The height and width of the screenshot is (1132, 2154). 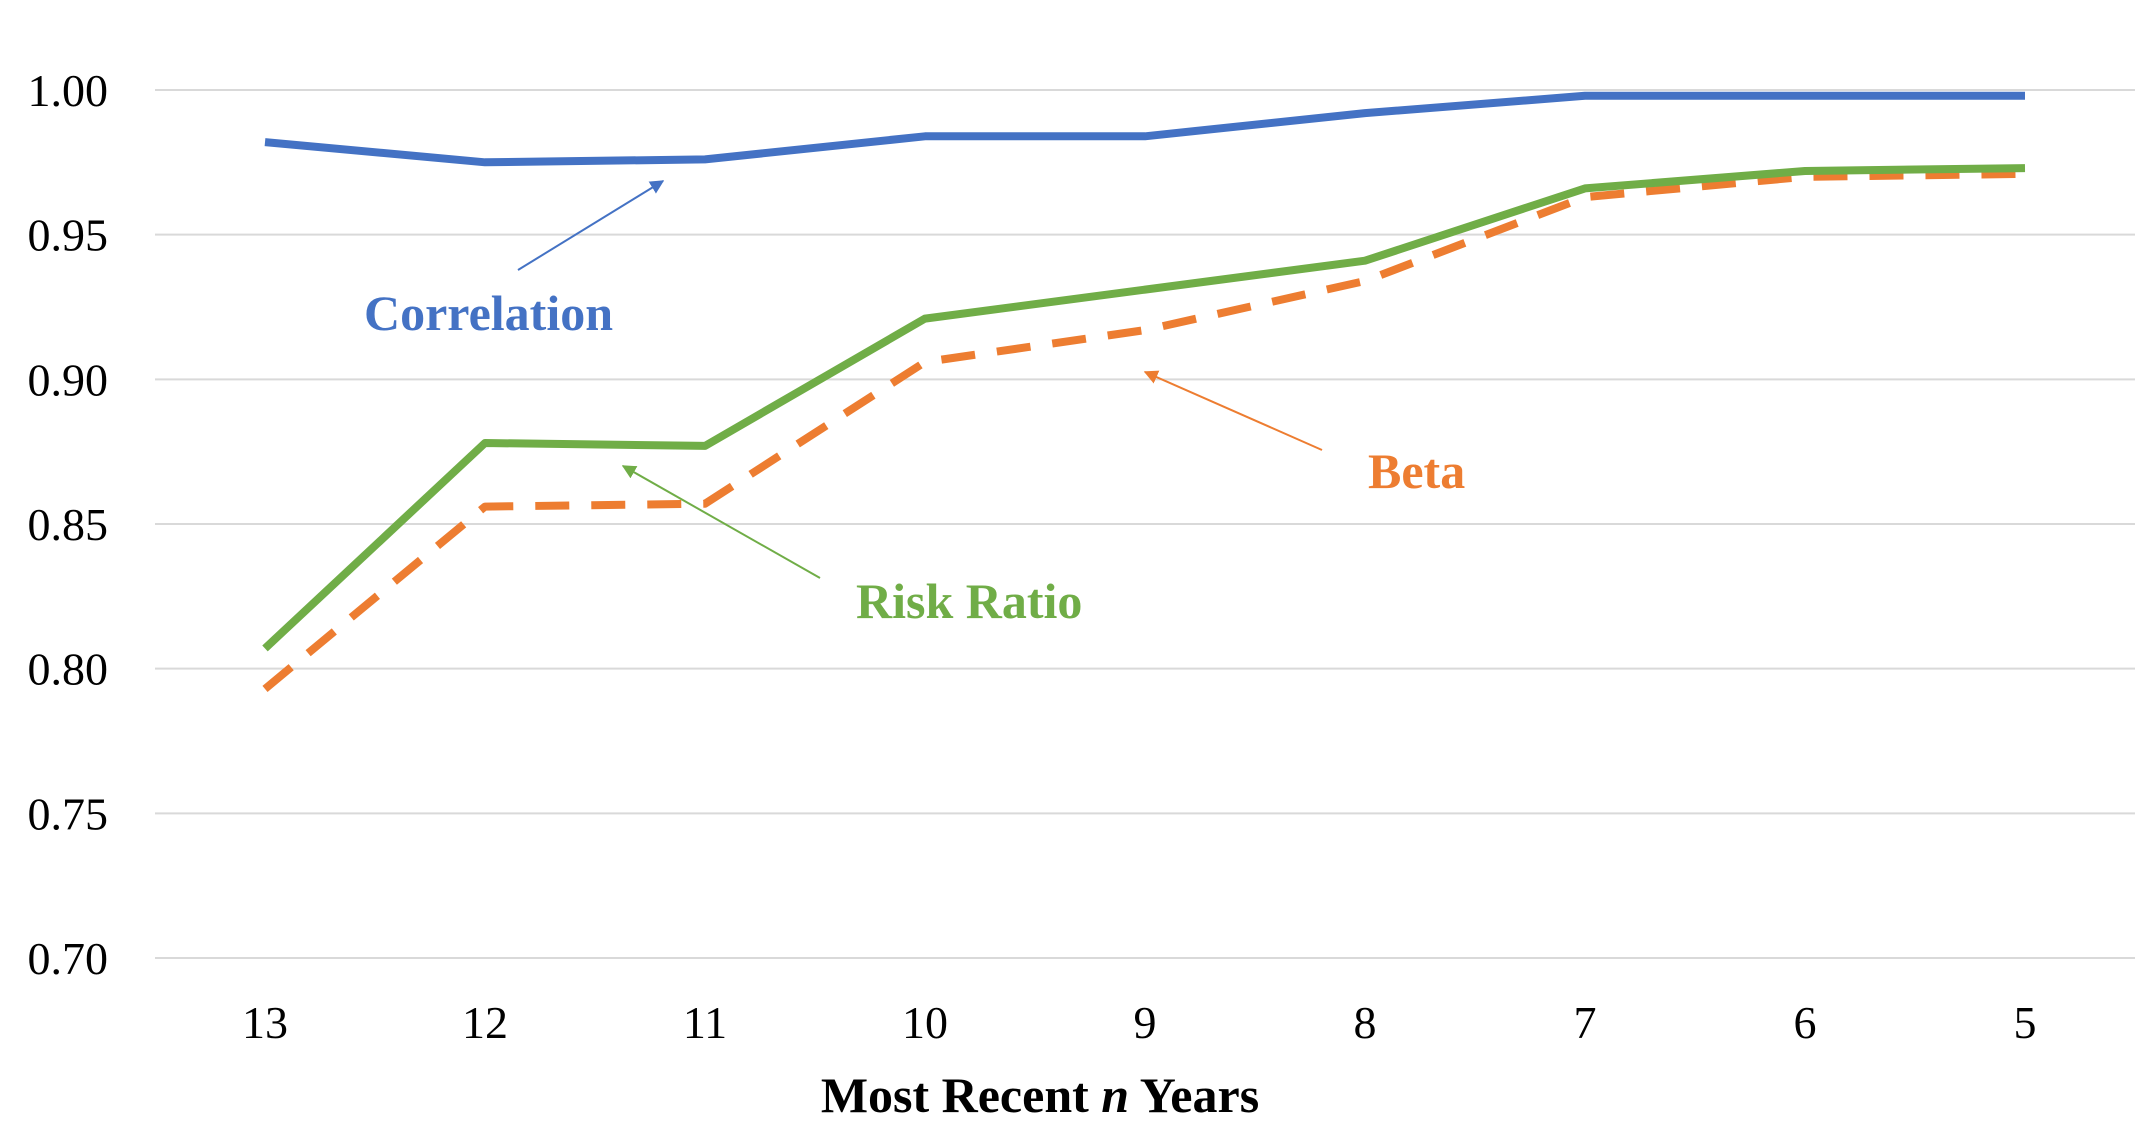 I want to click on x-tick-label: 7, so click(x=1585, y=1022).